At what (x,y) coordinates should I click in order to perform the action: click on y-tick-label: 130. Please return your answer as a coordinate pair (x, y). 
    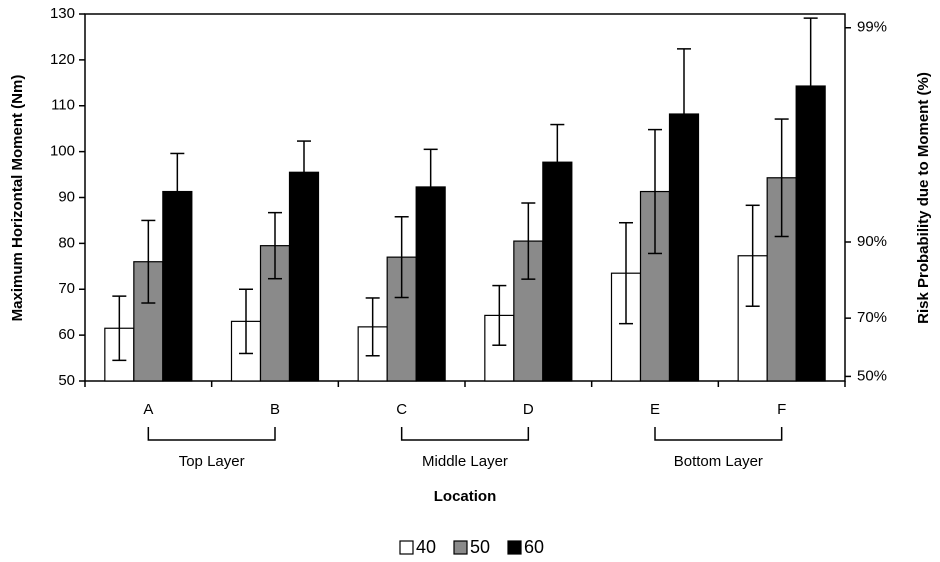
    Looking at the image, I should click on (62, 13).